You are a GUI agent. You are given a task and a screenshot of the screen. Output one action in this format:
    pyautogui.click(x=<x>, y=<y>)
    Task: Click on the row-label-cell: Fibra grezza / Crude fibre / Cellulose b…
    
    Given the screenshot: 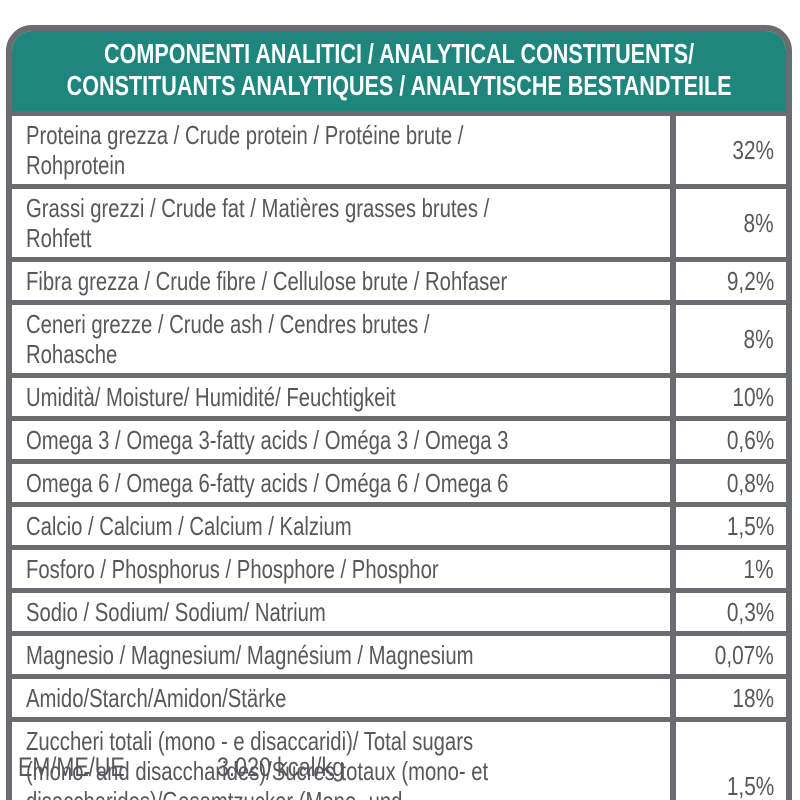 What is the action you would take?
    pyautogui.click(x=341, y=281)
    